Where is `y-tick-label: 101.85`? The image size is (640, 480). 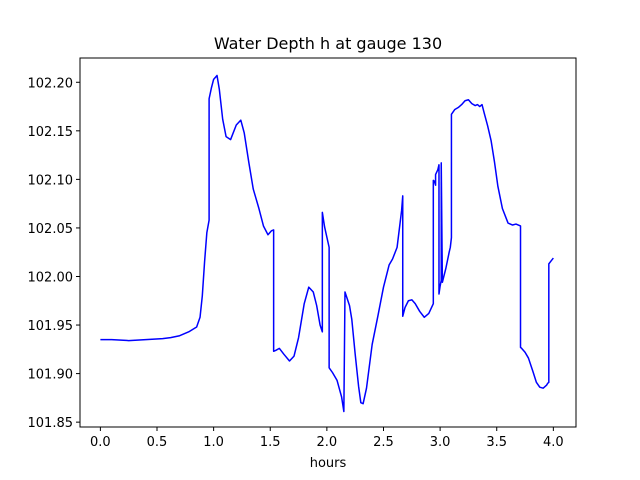 y-tick-label: 101.85 is located at coordinates (51, 423).